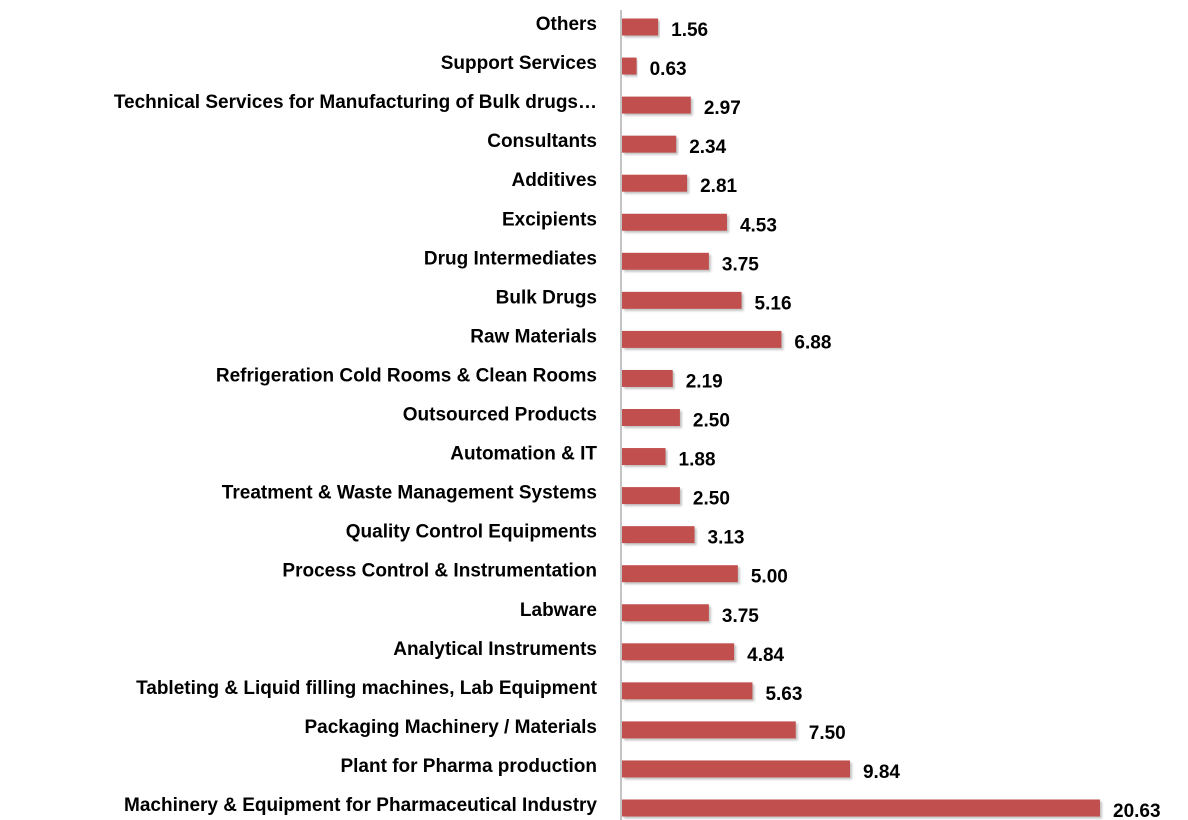 The width and height of the screenshot is (1188, 820). Describe the element at coordinates (812, 342) in the screenshot. I see `value-label: 6.88` at that location.